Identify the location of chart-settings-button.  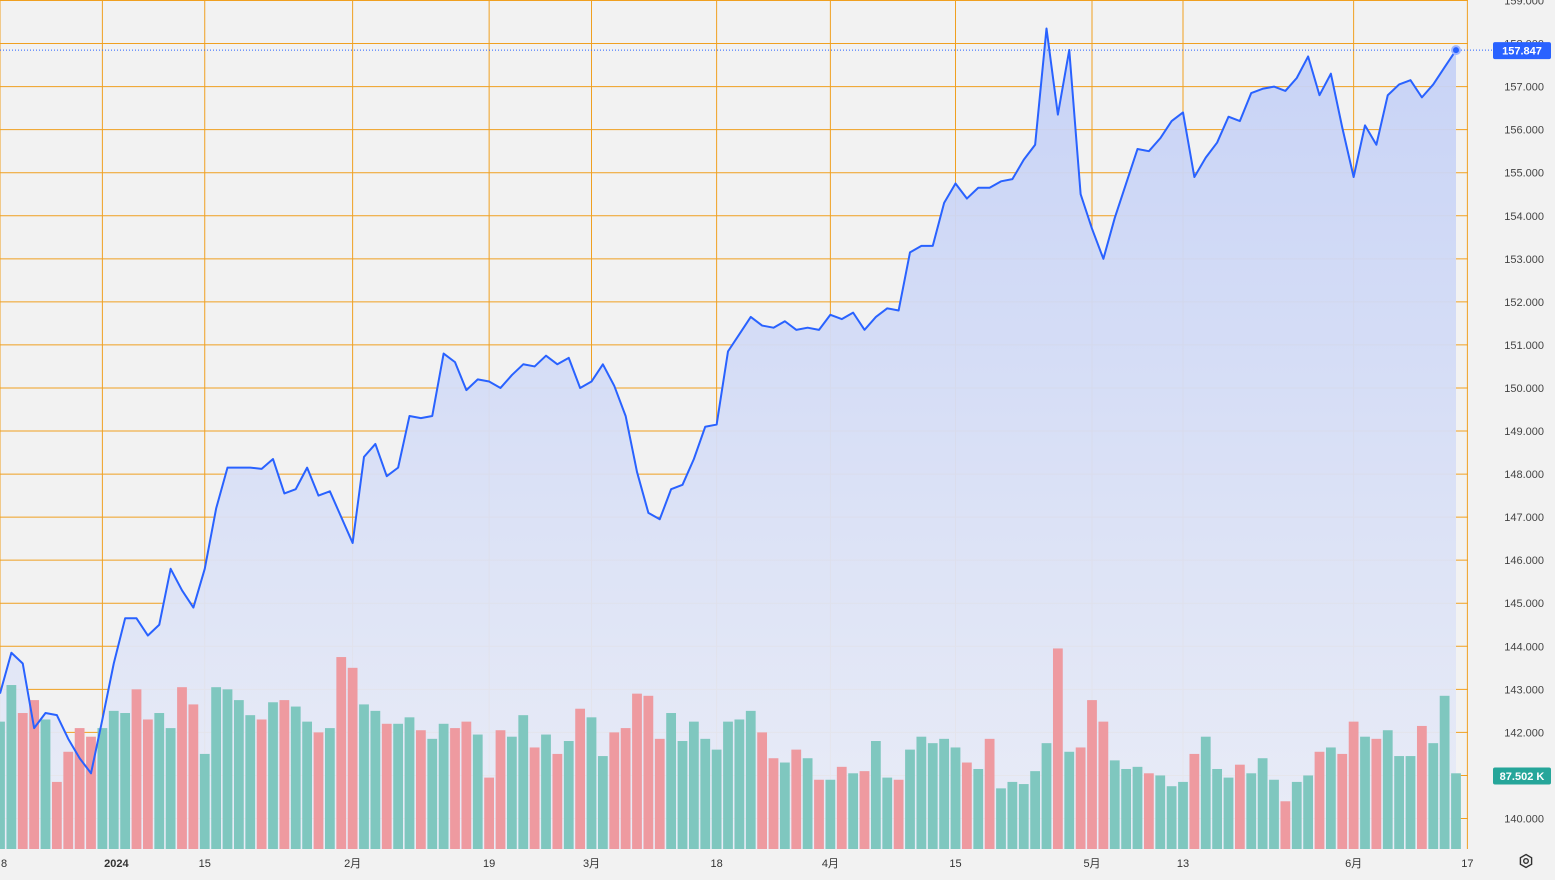
(1526, 863).